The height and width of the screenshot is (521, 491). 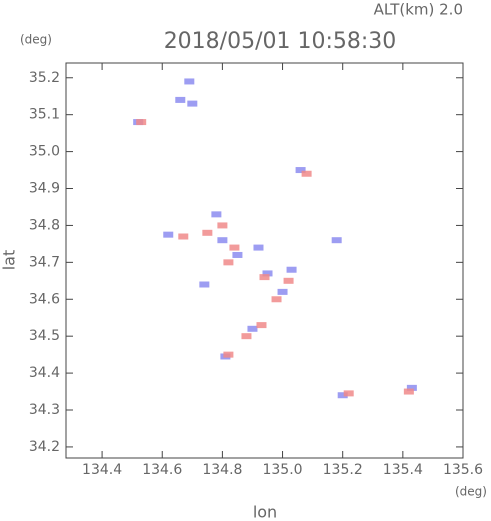 I want to click on altitude-label: ALT(km) 2.0, so click(x=418, y=10).